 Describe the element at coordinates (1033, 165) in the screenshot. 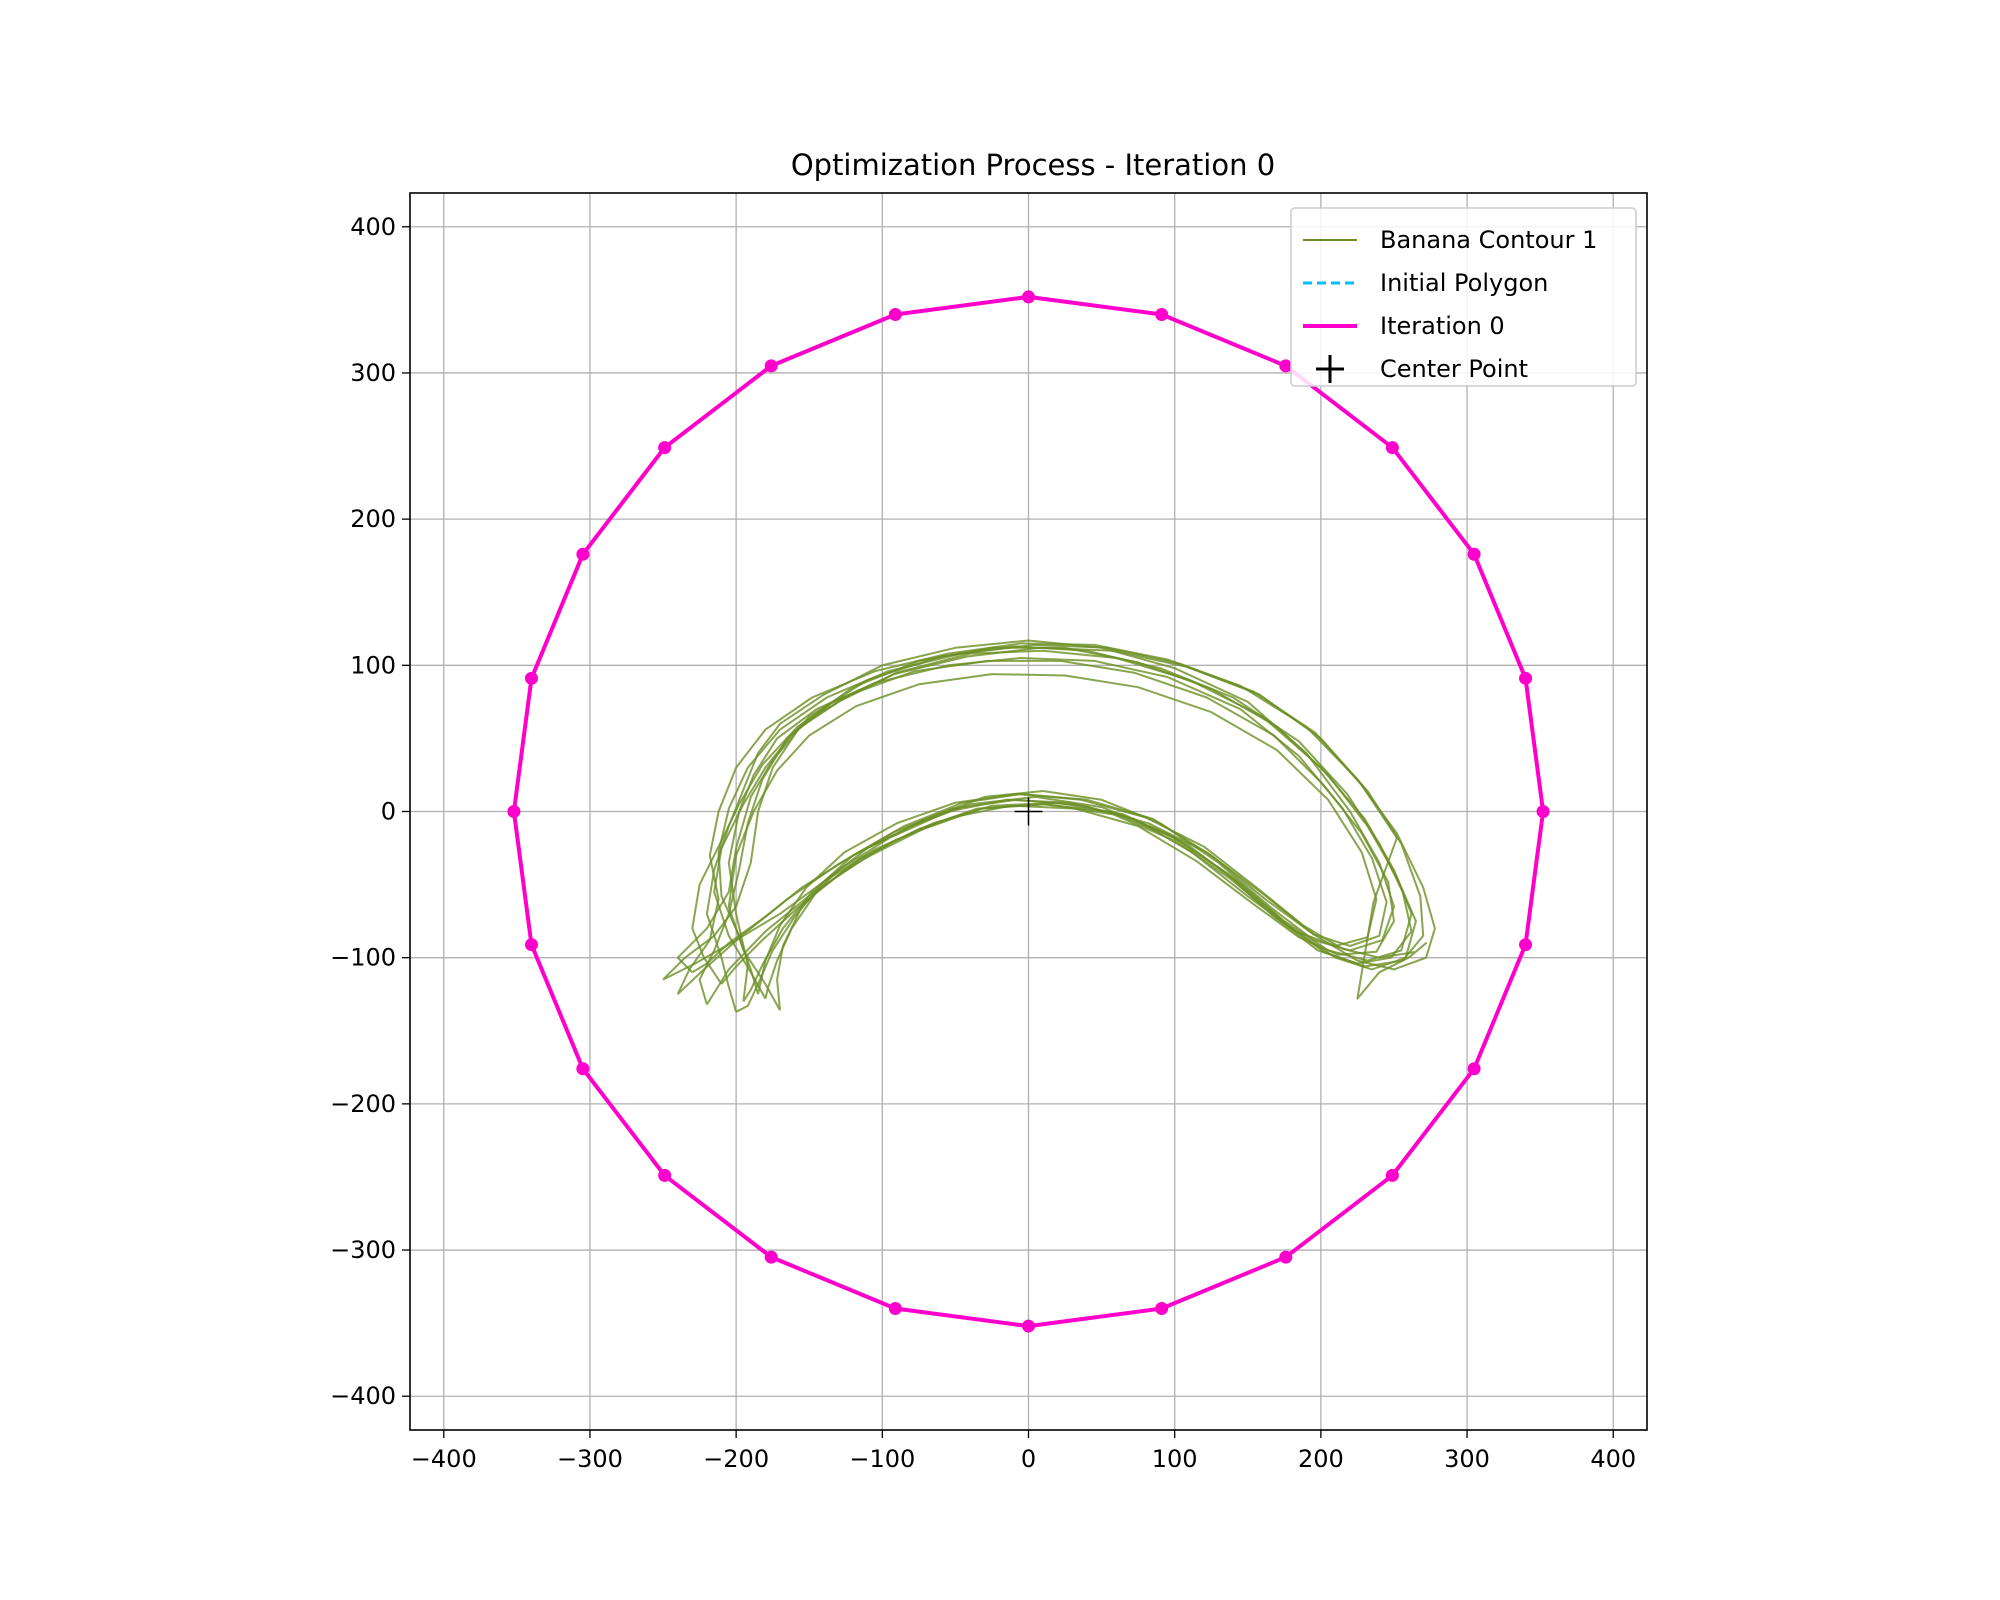

I see `chart-title: Optimization Process - Iteration 0` at that location.